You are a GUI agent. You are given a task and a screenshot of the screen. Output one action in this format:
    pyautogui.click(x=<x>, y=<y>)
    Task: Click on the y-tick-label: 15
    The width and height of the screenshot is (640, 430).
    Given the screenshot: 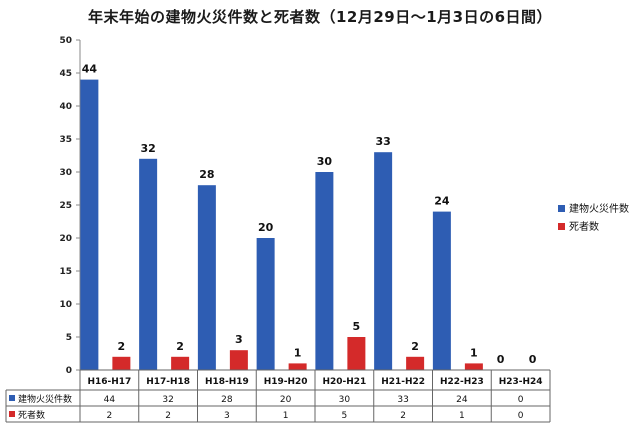 What is the action you would take?
    pyautogui.click(x=65, y=272)
    